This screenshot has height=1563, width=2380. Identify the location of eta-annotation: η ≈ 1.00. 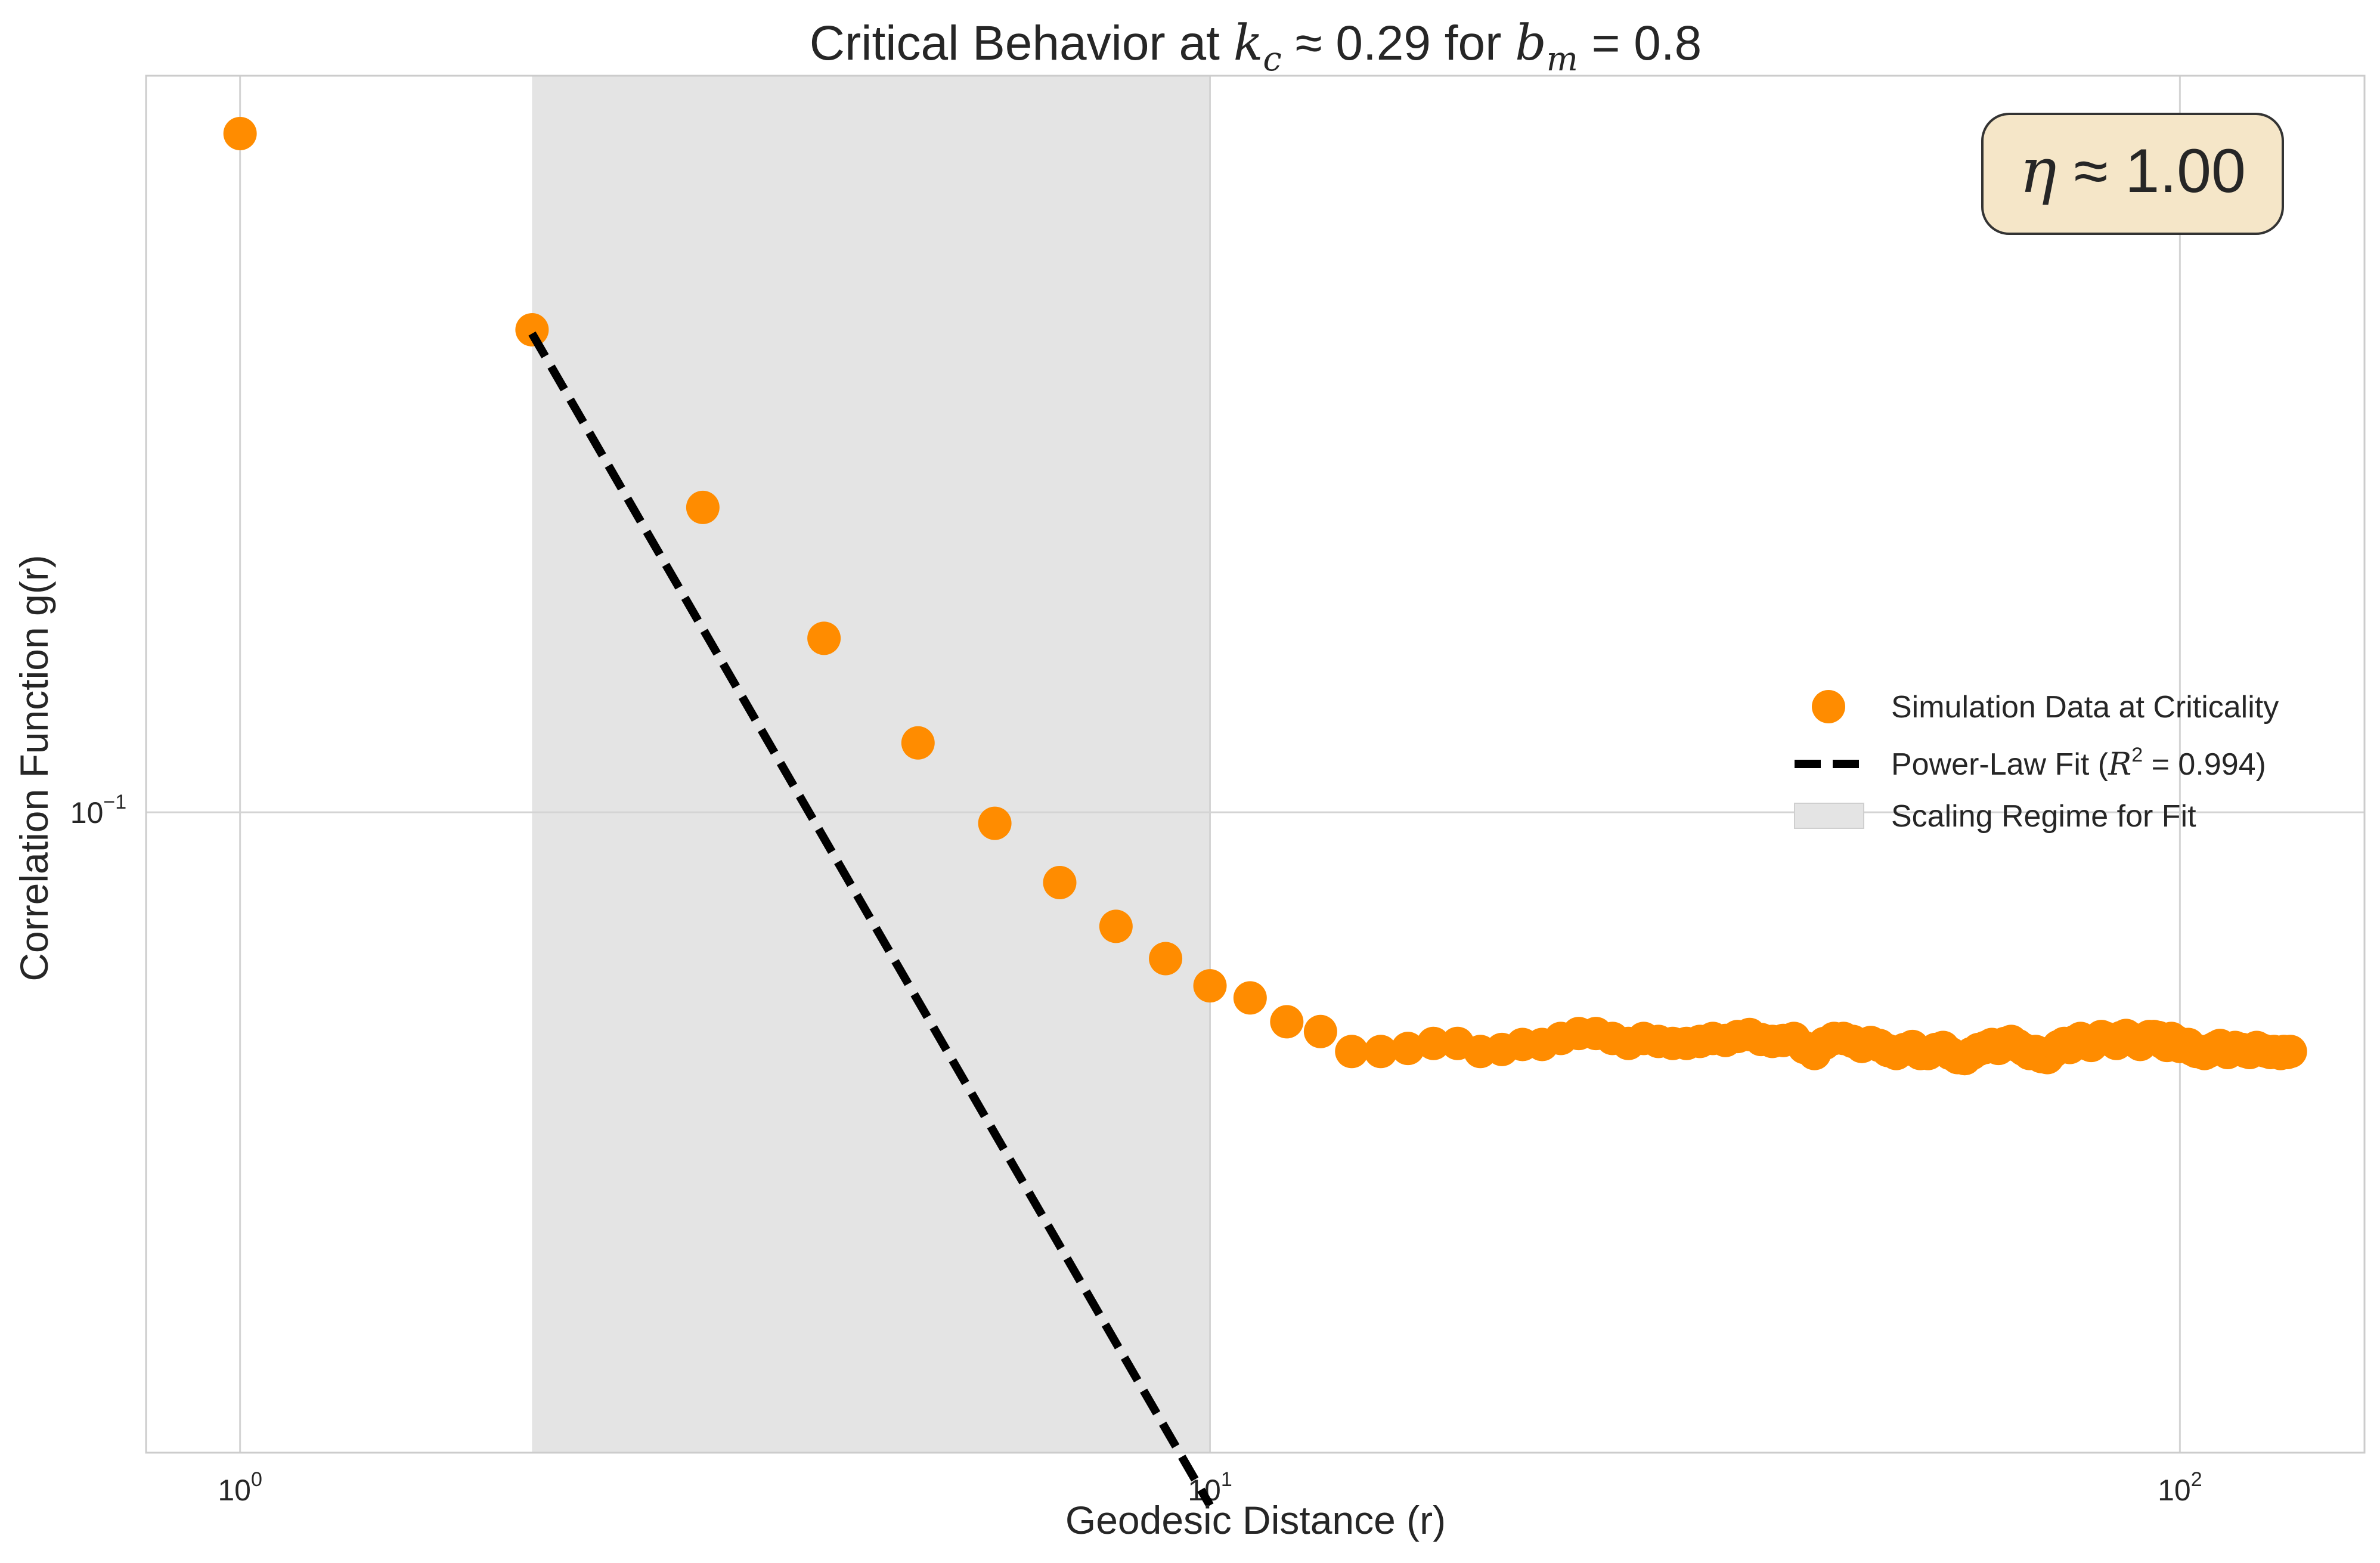
(2132, 174).